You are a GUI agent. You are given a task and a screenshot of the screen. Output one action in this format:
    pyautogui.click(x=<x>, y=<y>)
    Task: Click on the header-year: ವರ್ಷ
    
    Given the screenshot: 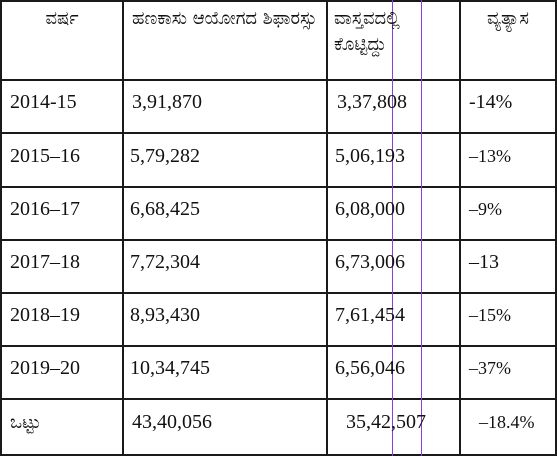 What is the action you would take?
    pyautogui.click(x=62, y=18)
    